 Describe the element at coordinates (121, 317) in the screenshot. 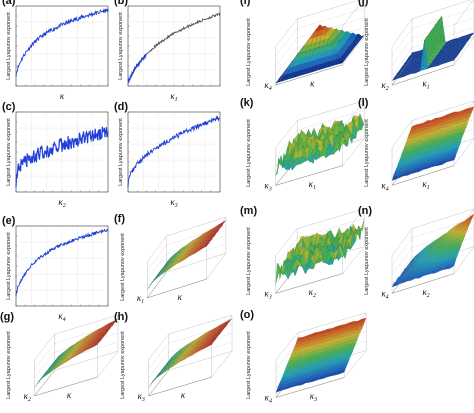

I see `panel-label: (h)` at that location.